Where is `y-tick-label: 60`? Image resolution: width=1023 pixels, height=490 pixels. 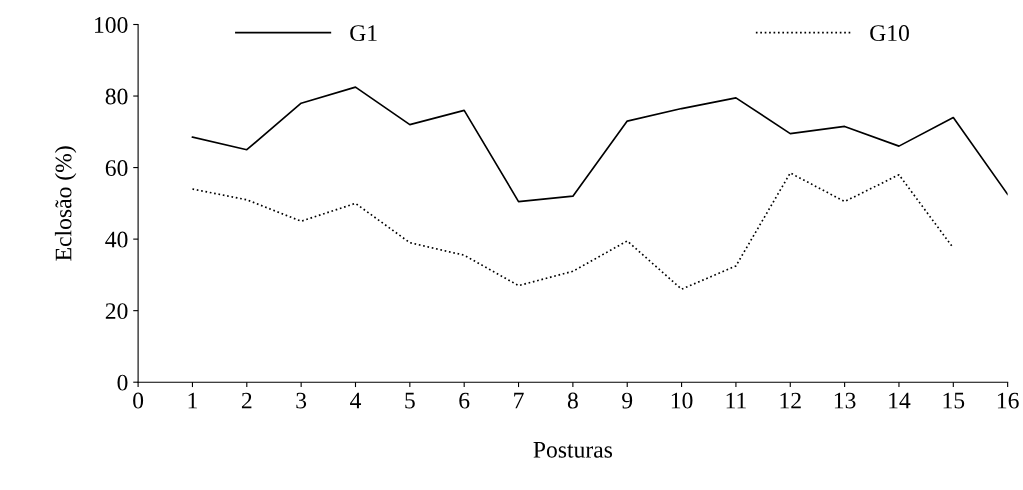
y-tick-label: 60 is located at coordinates (116, 168).